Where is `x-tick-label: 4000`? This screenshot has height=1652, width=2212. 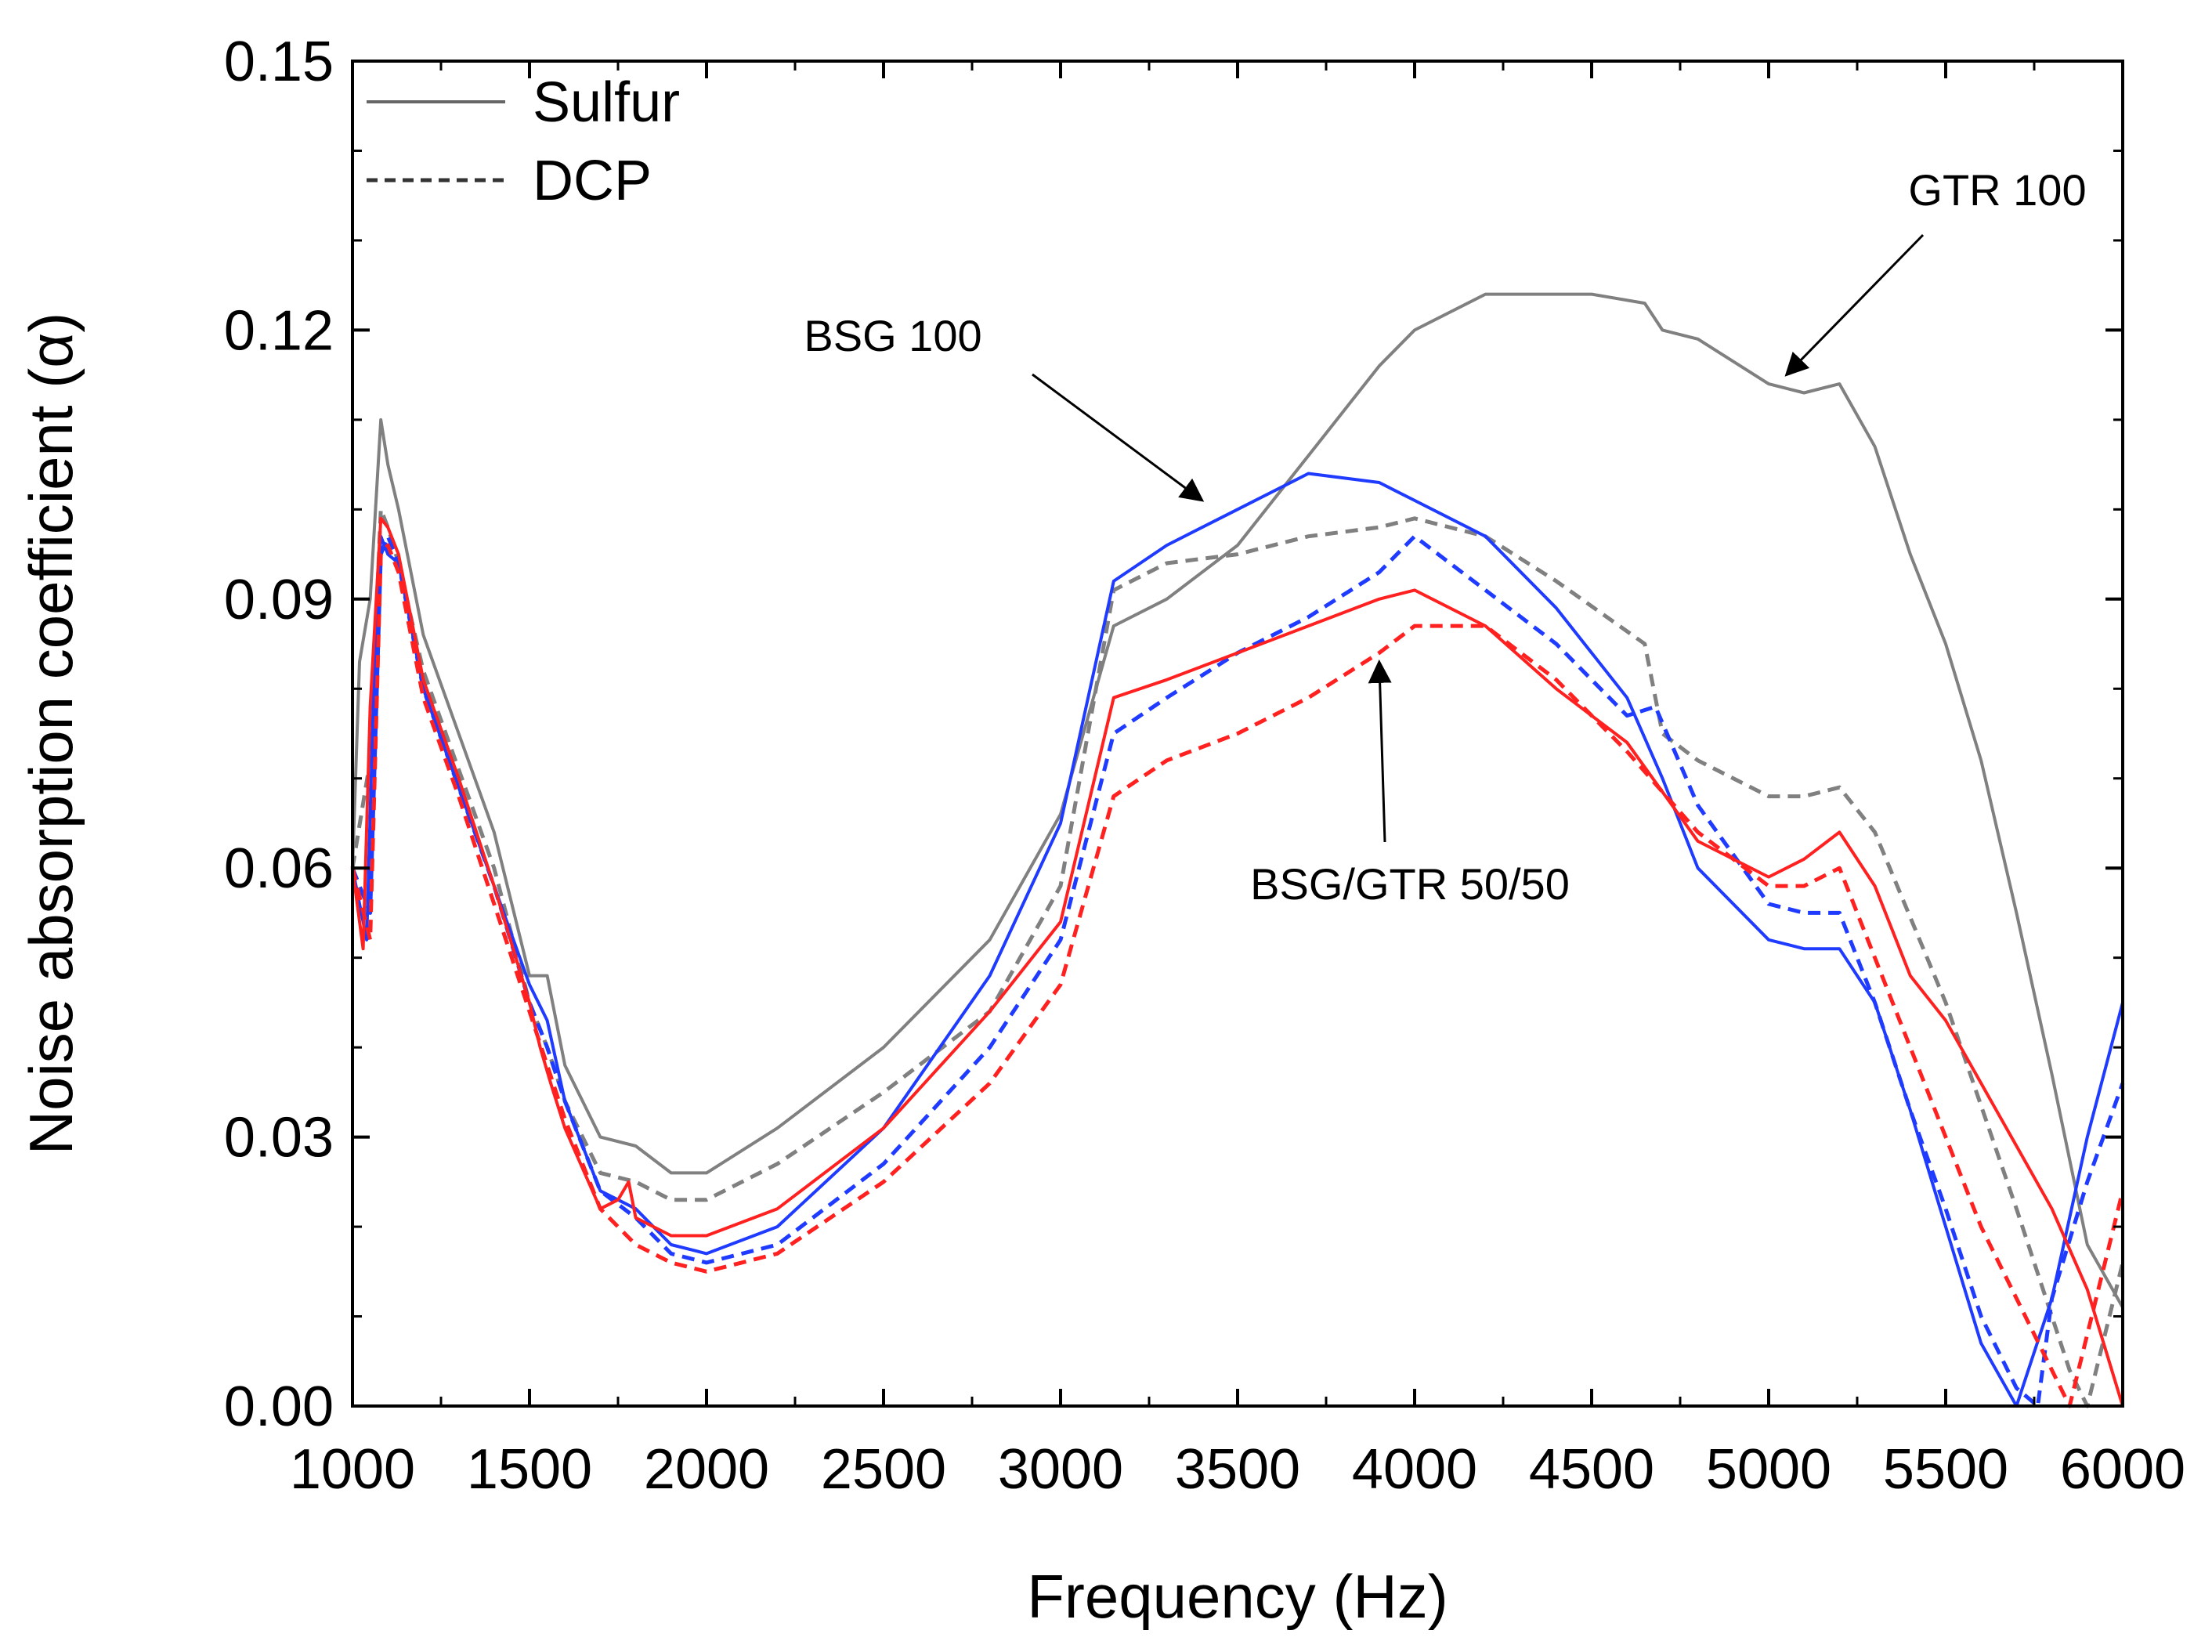 x-tick-label: 4000 is located at coordinates (1415, 1470).